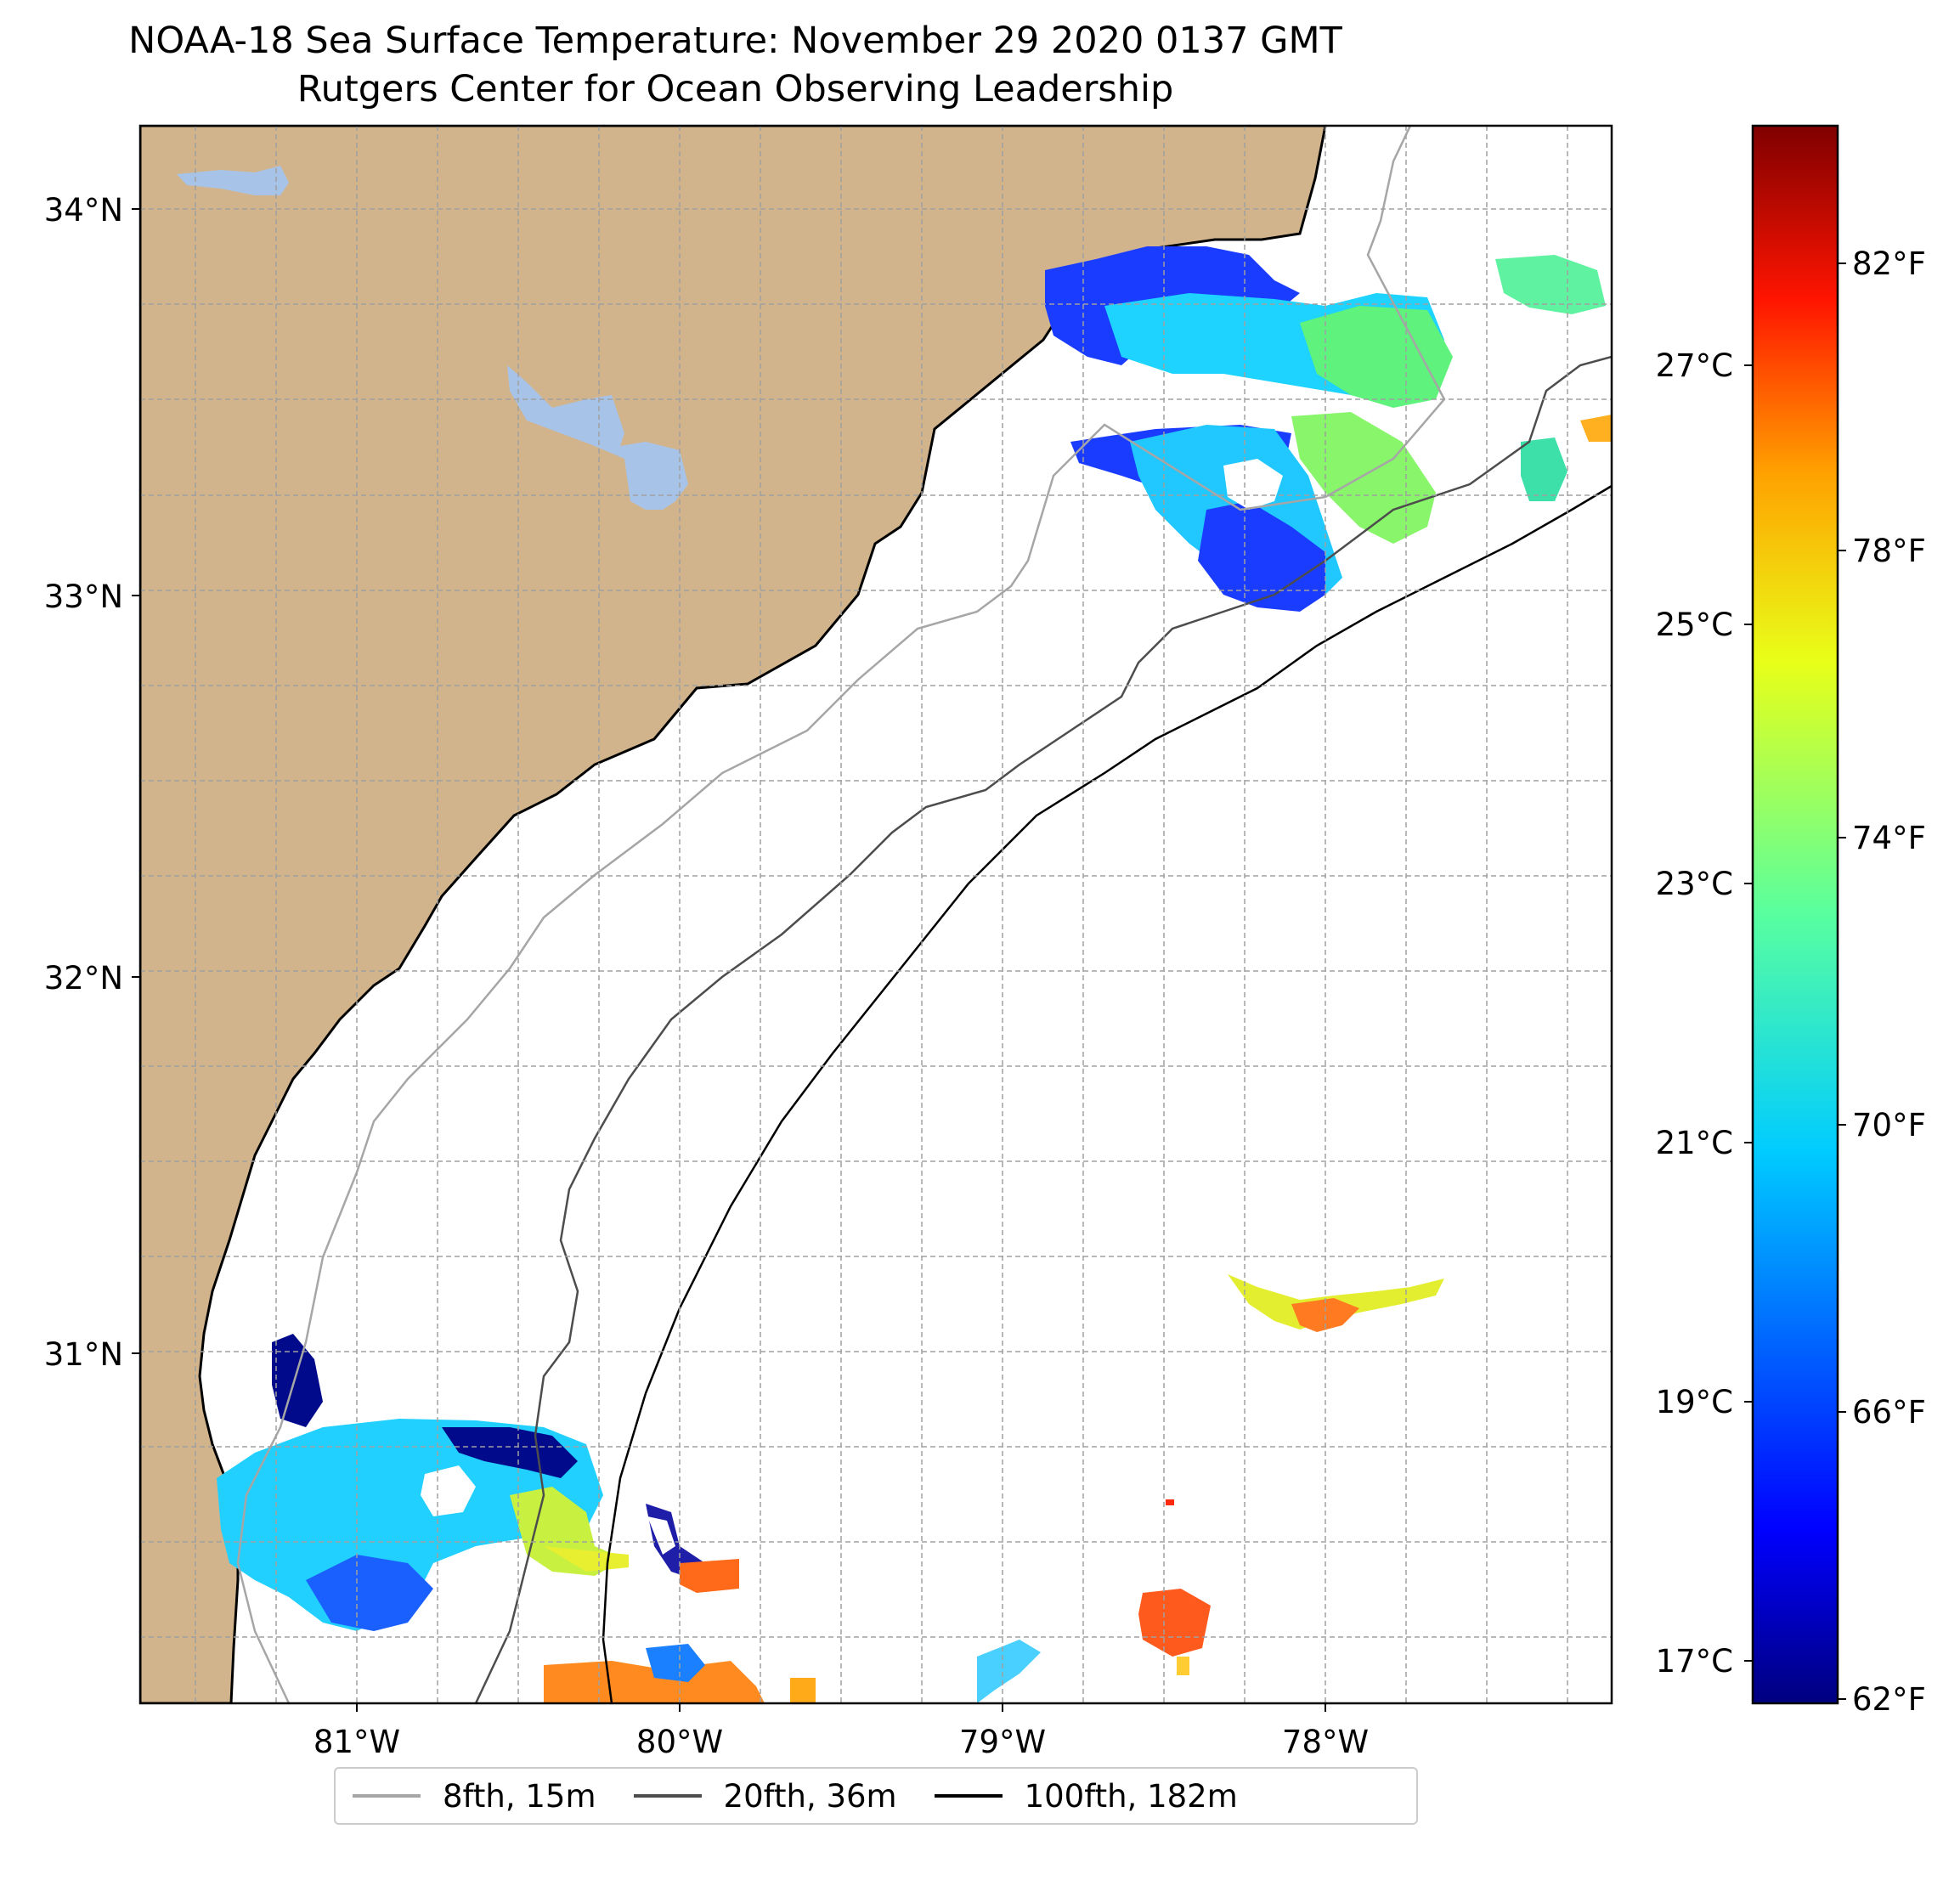  I want to click on legend-label-8fth: 8fth, 15m, so click(520, 1796).